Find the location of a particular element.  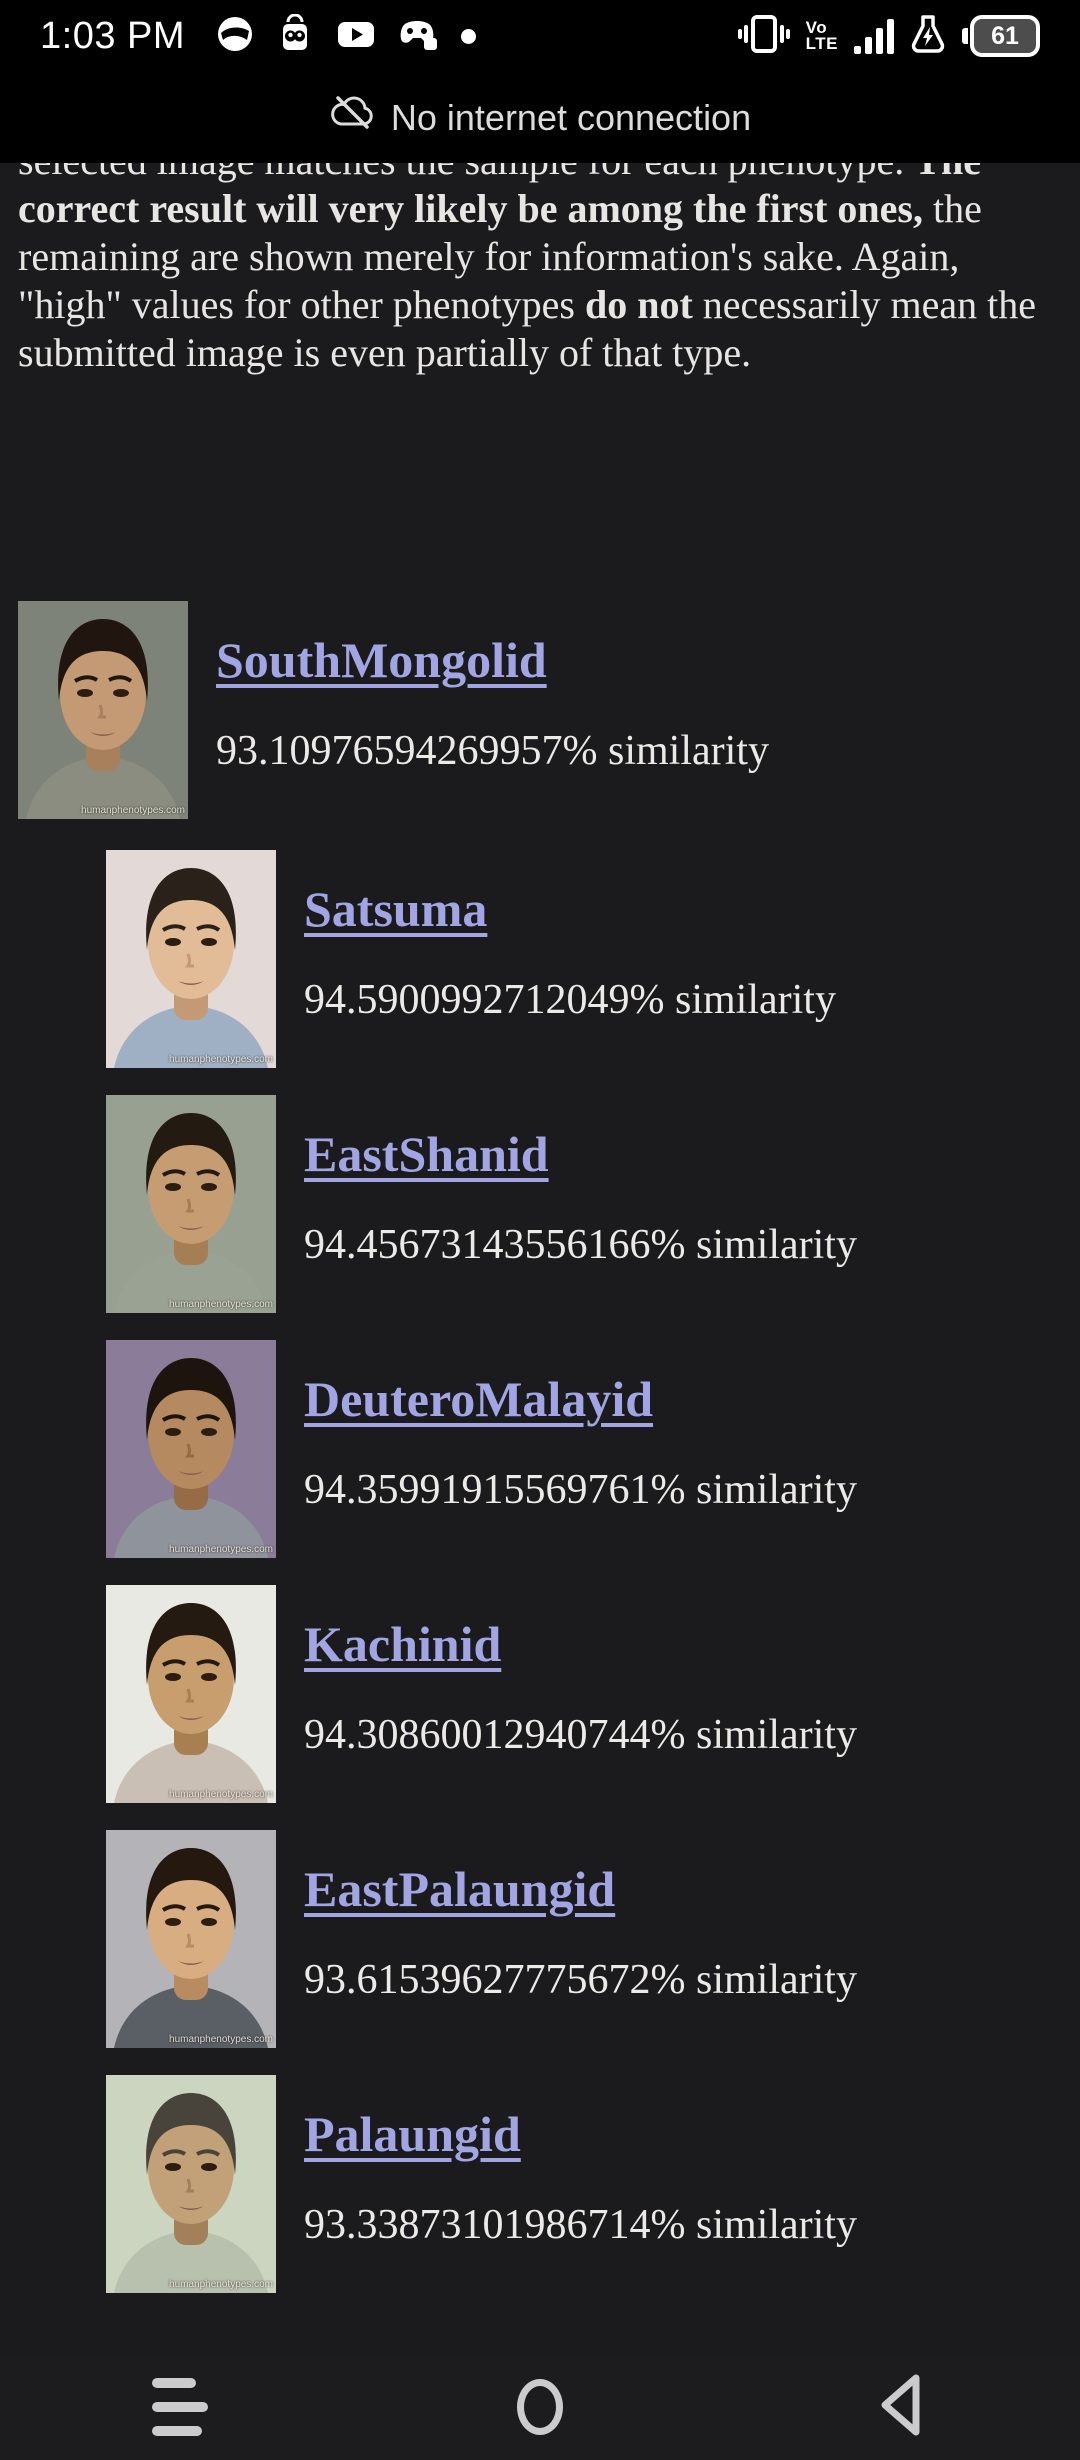

more-notifications-dot is located at coordinates (469, 36).